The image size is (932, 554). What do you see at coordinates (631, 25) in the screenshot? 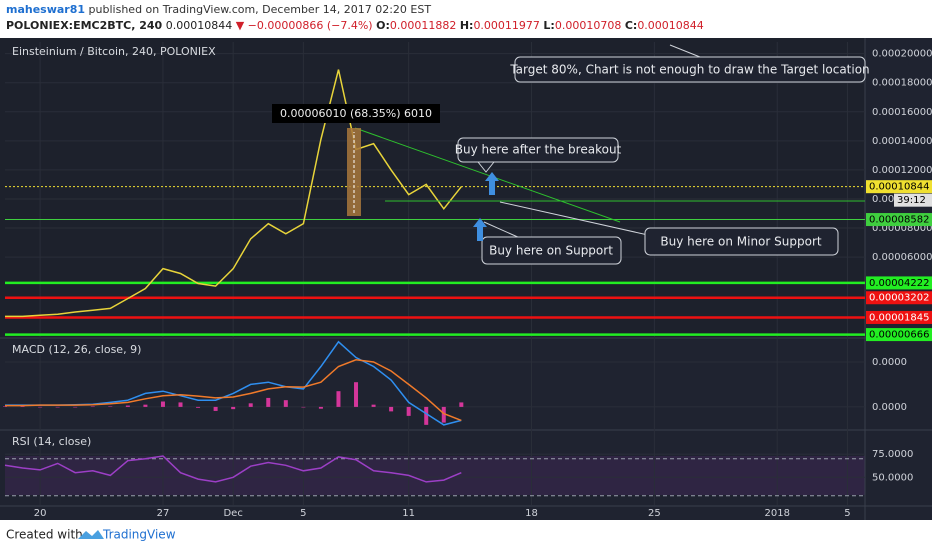
I see `ohlc-label: C:` at bounding box center [631, 25].